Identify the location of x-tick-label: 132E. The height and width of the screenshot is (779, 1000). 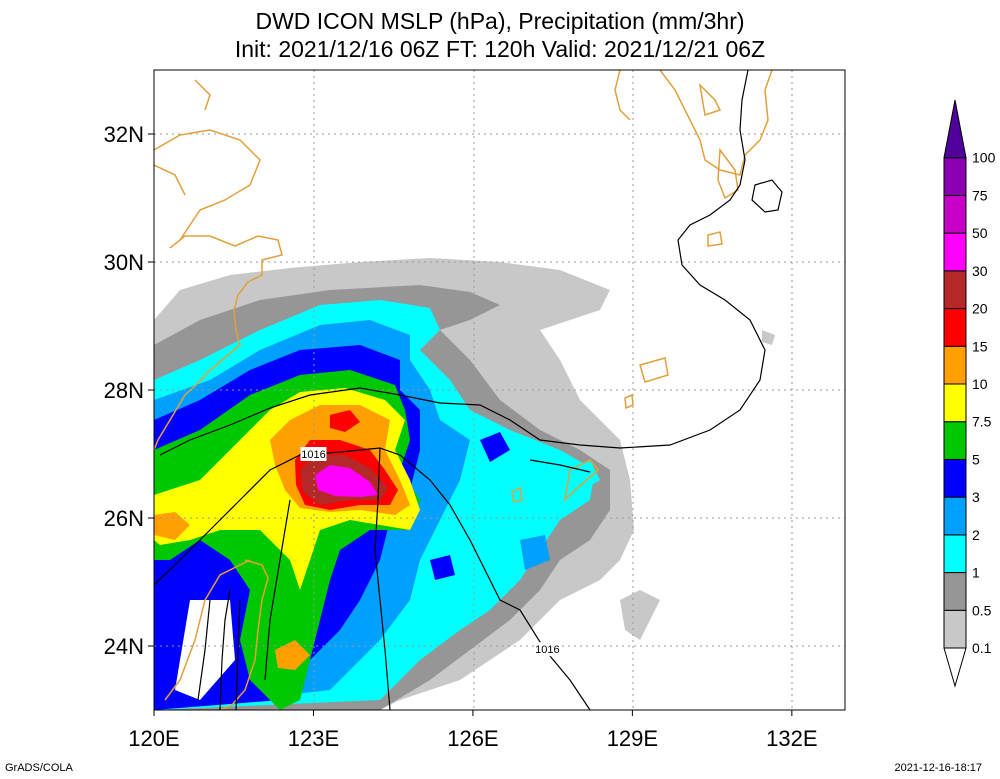
(791, 738).